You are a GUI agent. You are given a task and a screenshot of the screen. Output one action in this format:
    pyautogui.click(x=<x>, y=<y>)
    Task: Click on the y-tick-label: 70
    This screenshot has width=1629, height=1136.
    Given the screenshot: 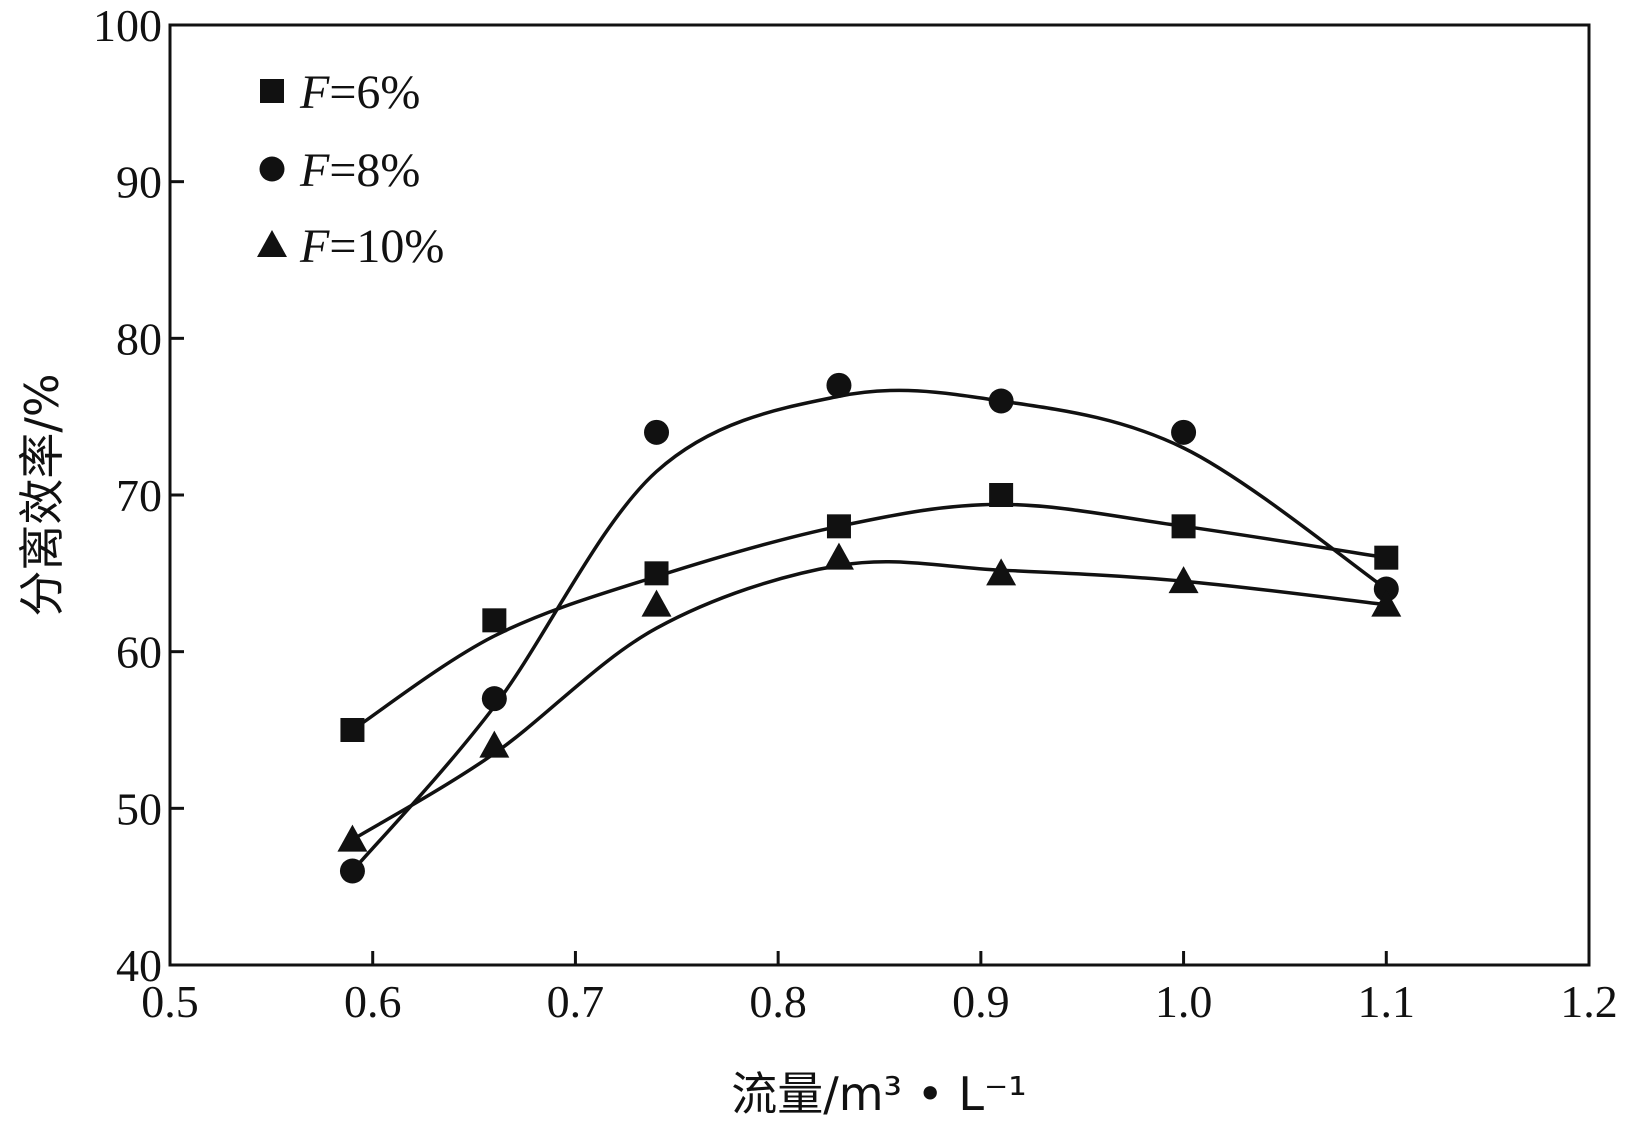 What is the action you would take?
    pyautogui.click(x=139, y=495)
    